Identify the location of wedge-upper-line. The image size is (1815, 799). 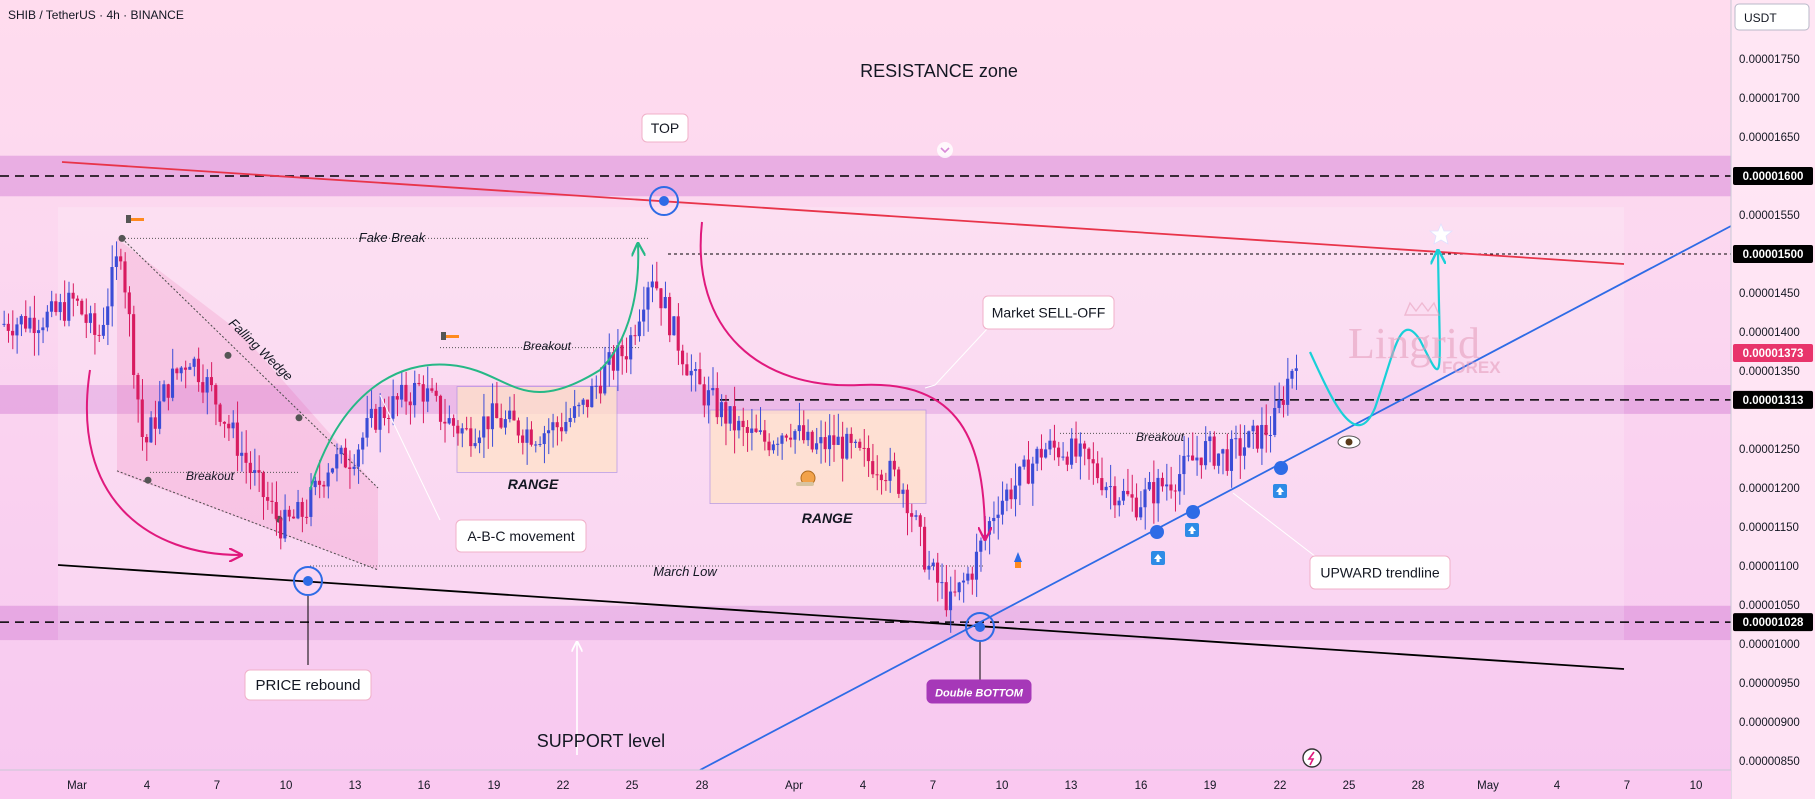
(250, 363).